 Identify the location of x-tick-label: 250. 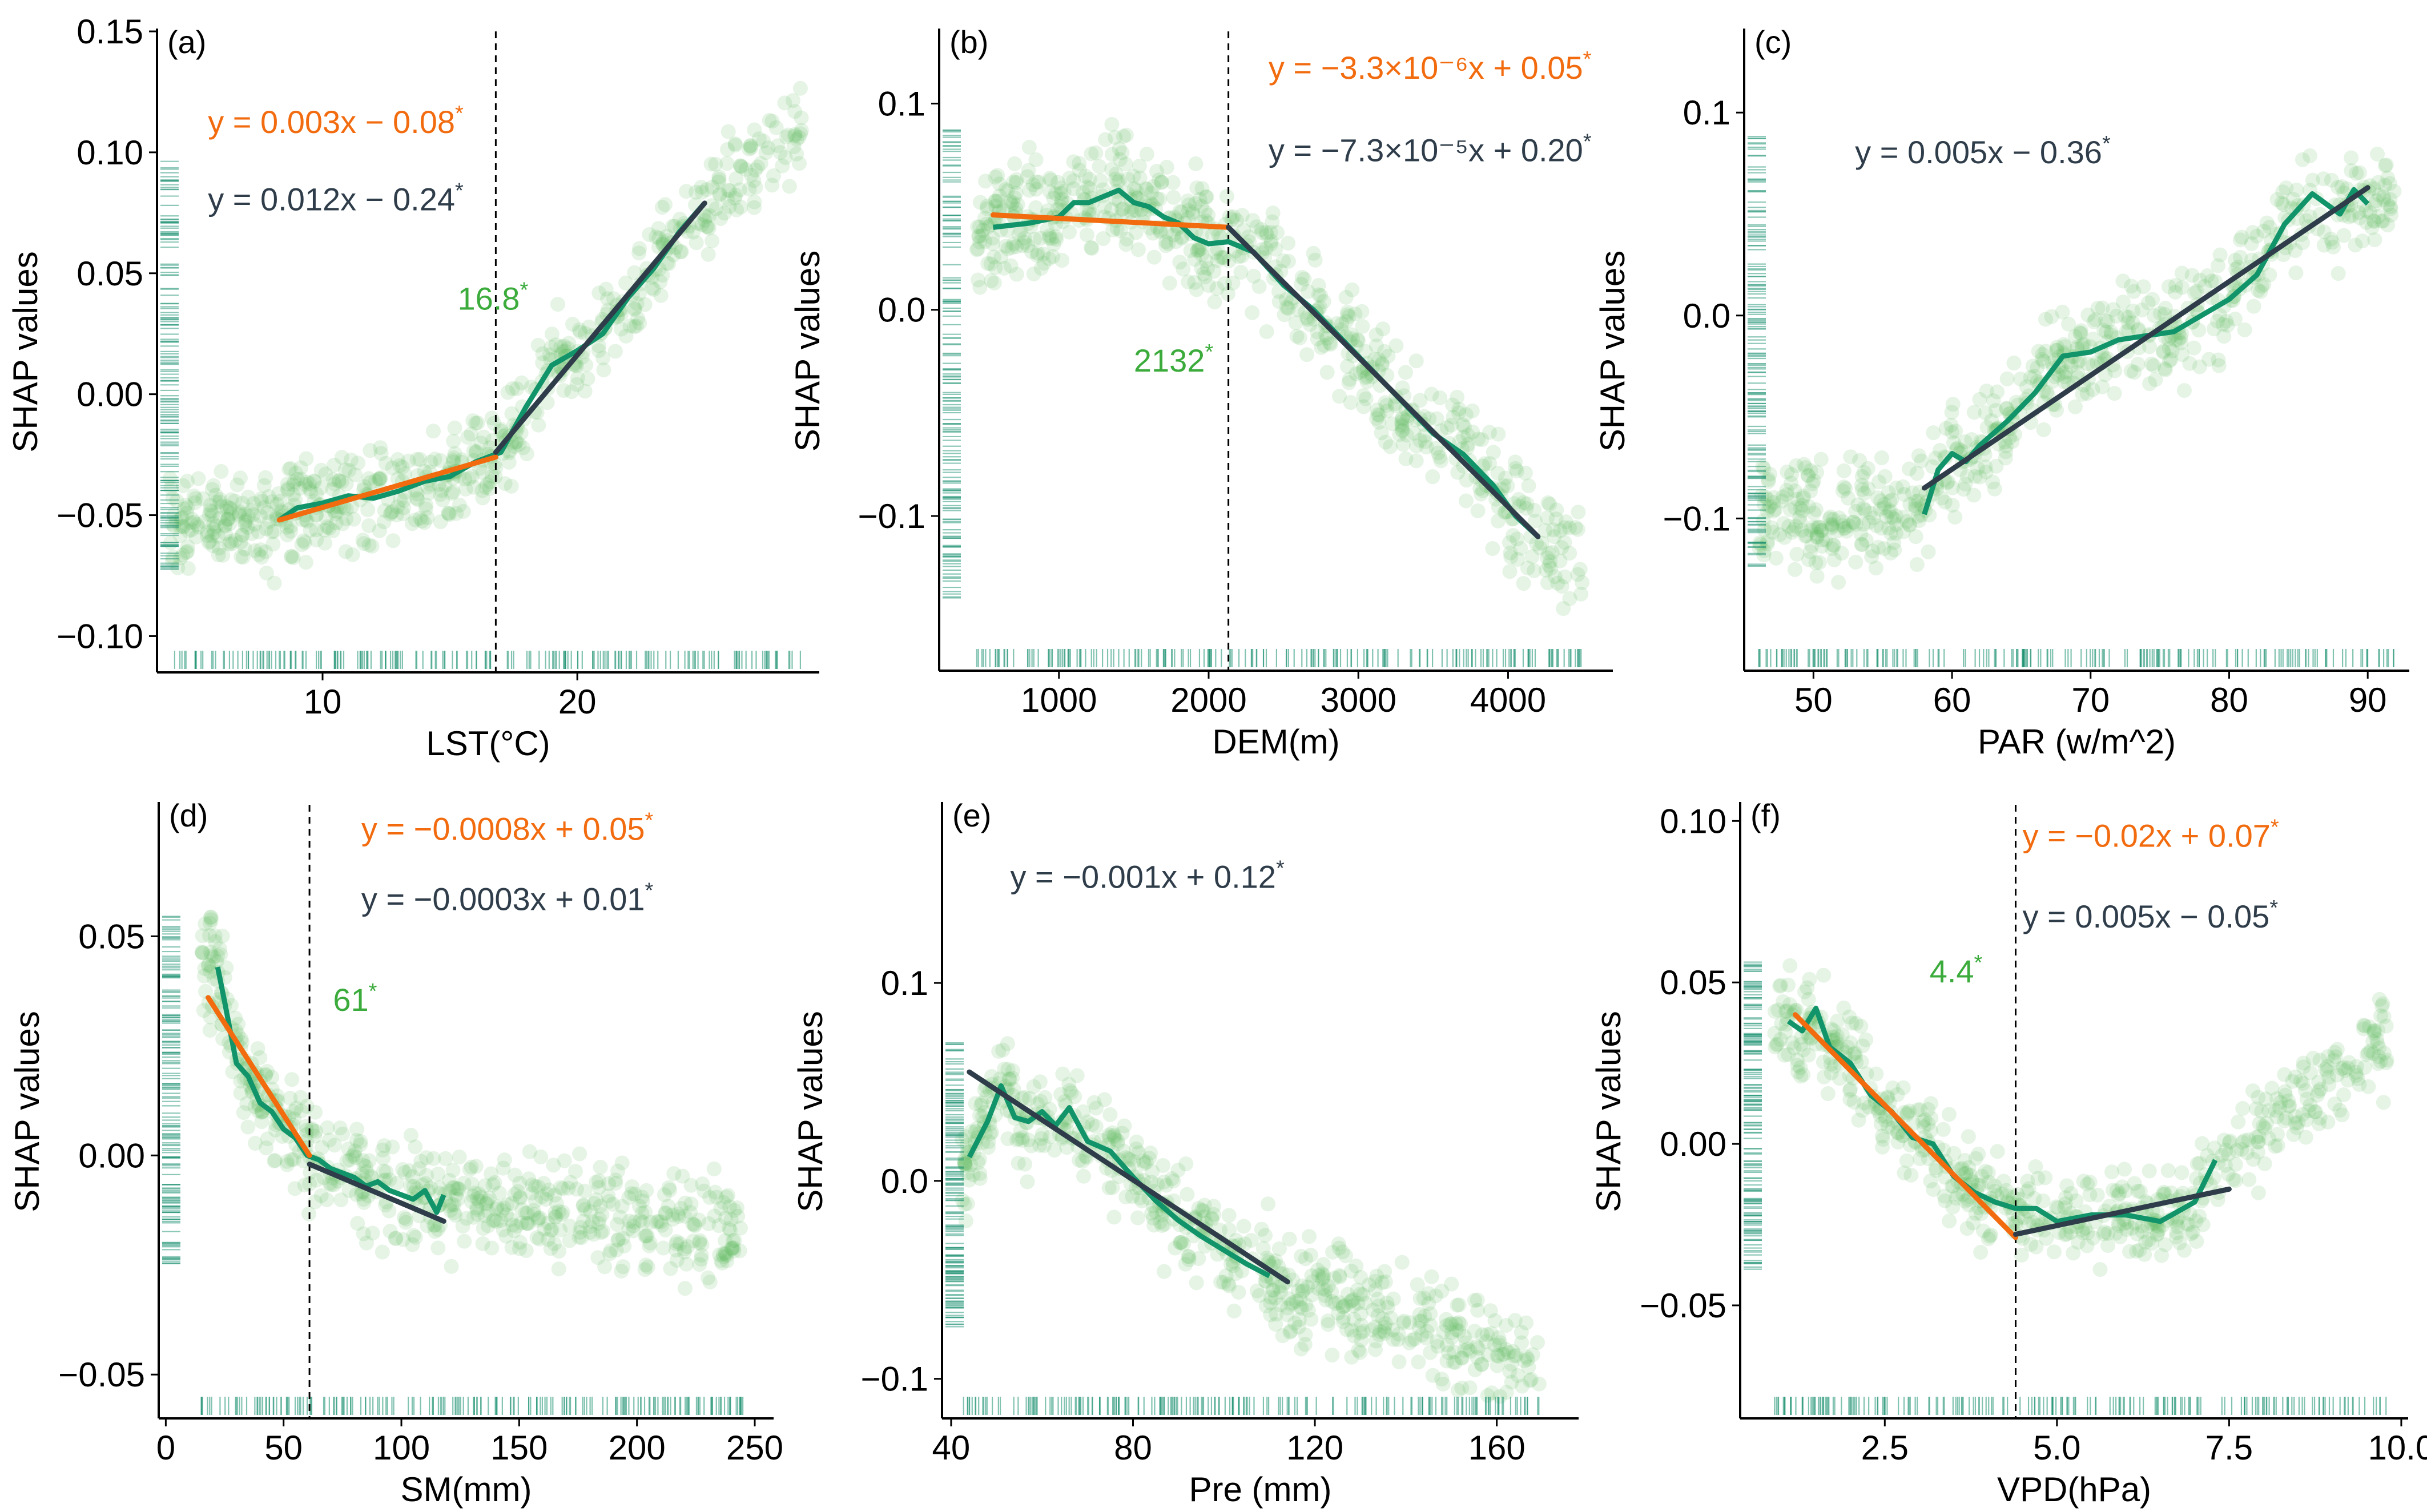
(754, 1448).